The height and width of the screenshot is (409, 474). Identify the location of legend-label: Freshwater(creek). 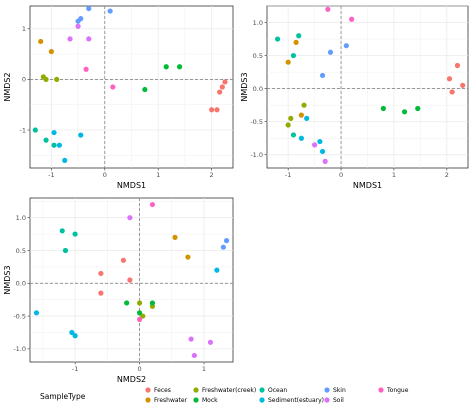
(229, 390).